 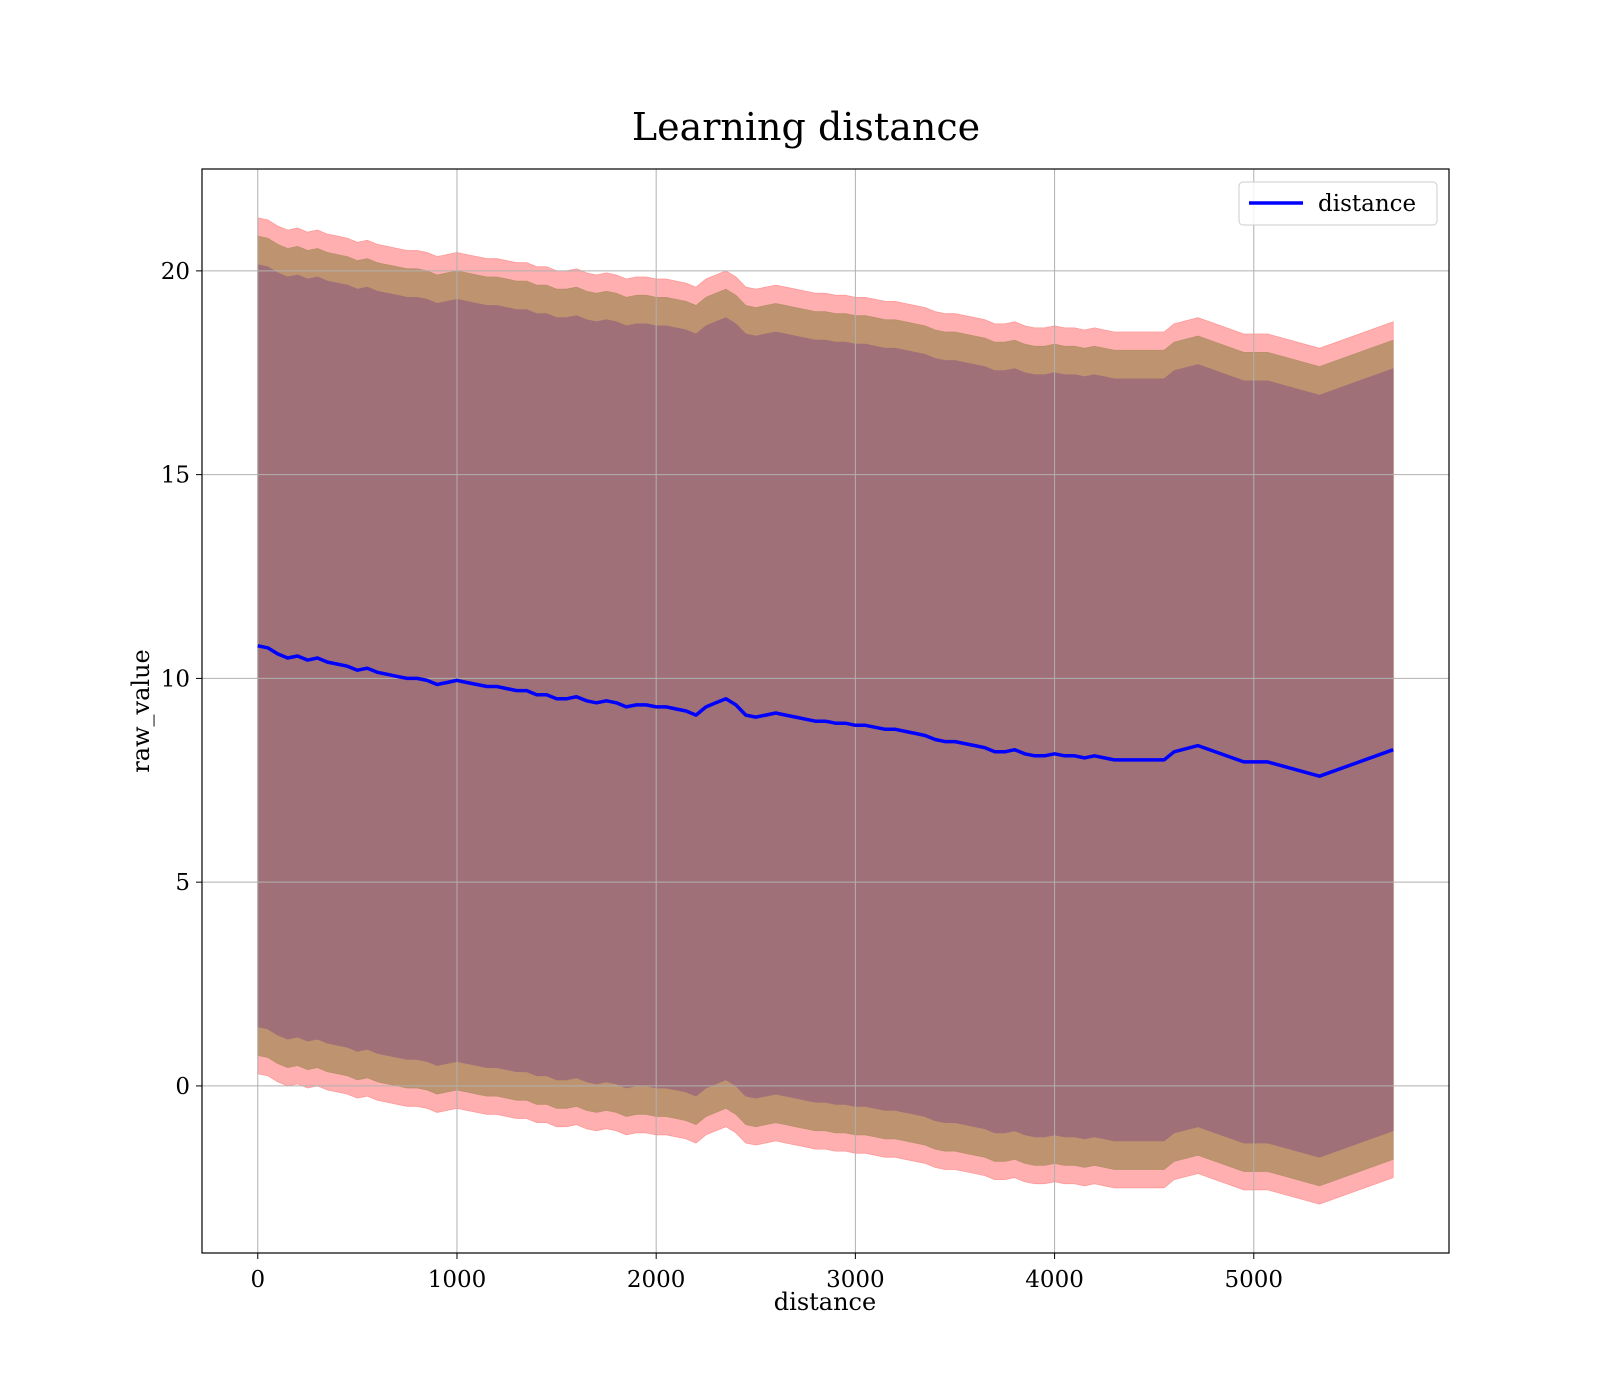 I want to click on x-tick-label: 4000, so click(x=1054, y=1280).